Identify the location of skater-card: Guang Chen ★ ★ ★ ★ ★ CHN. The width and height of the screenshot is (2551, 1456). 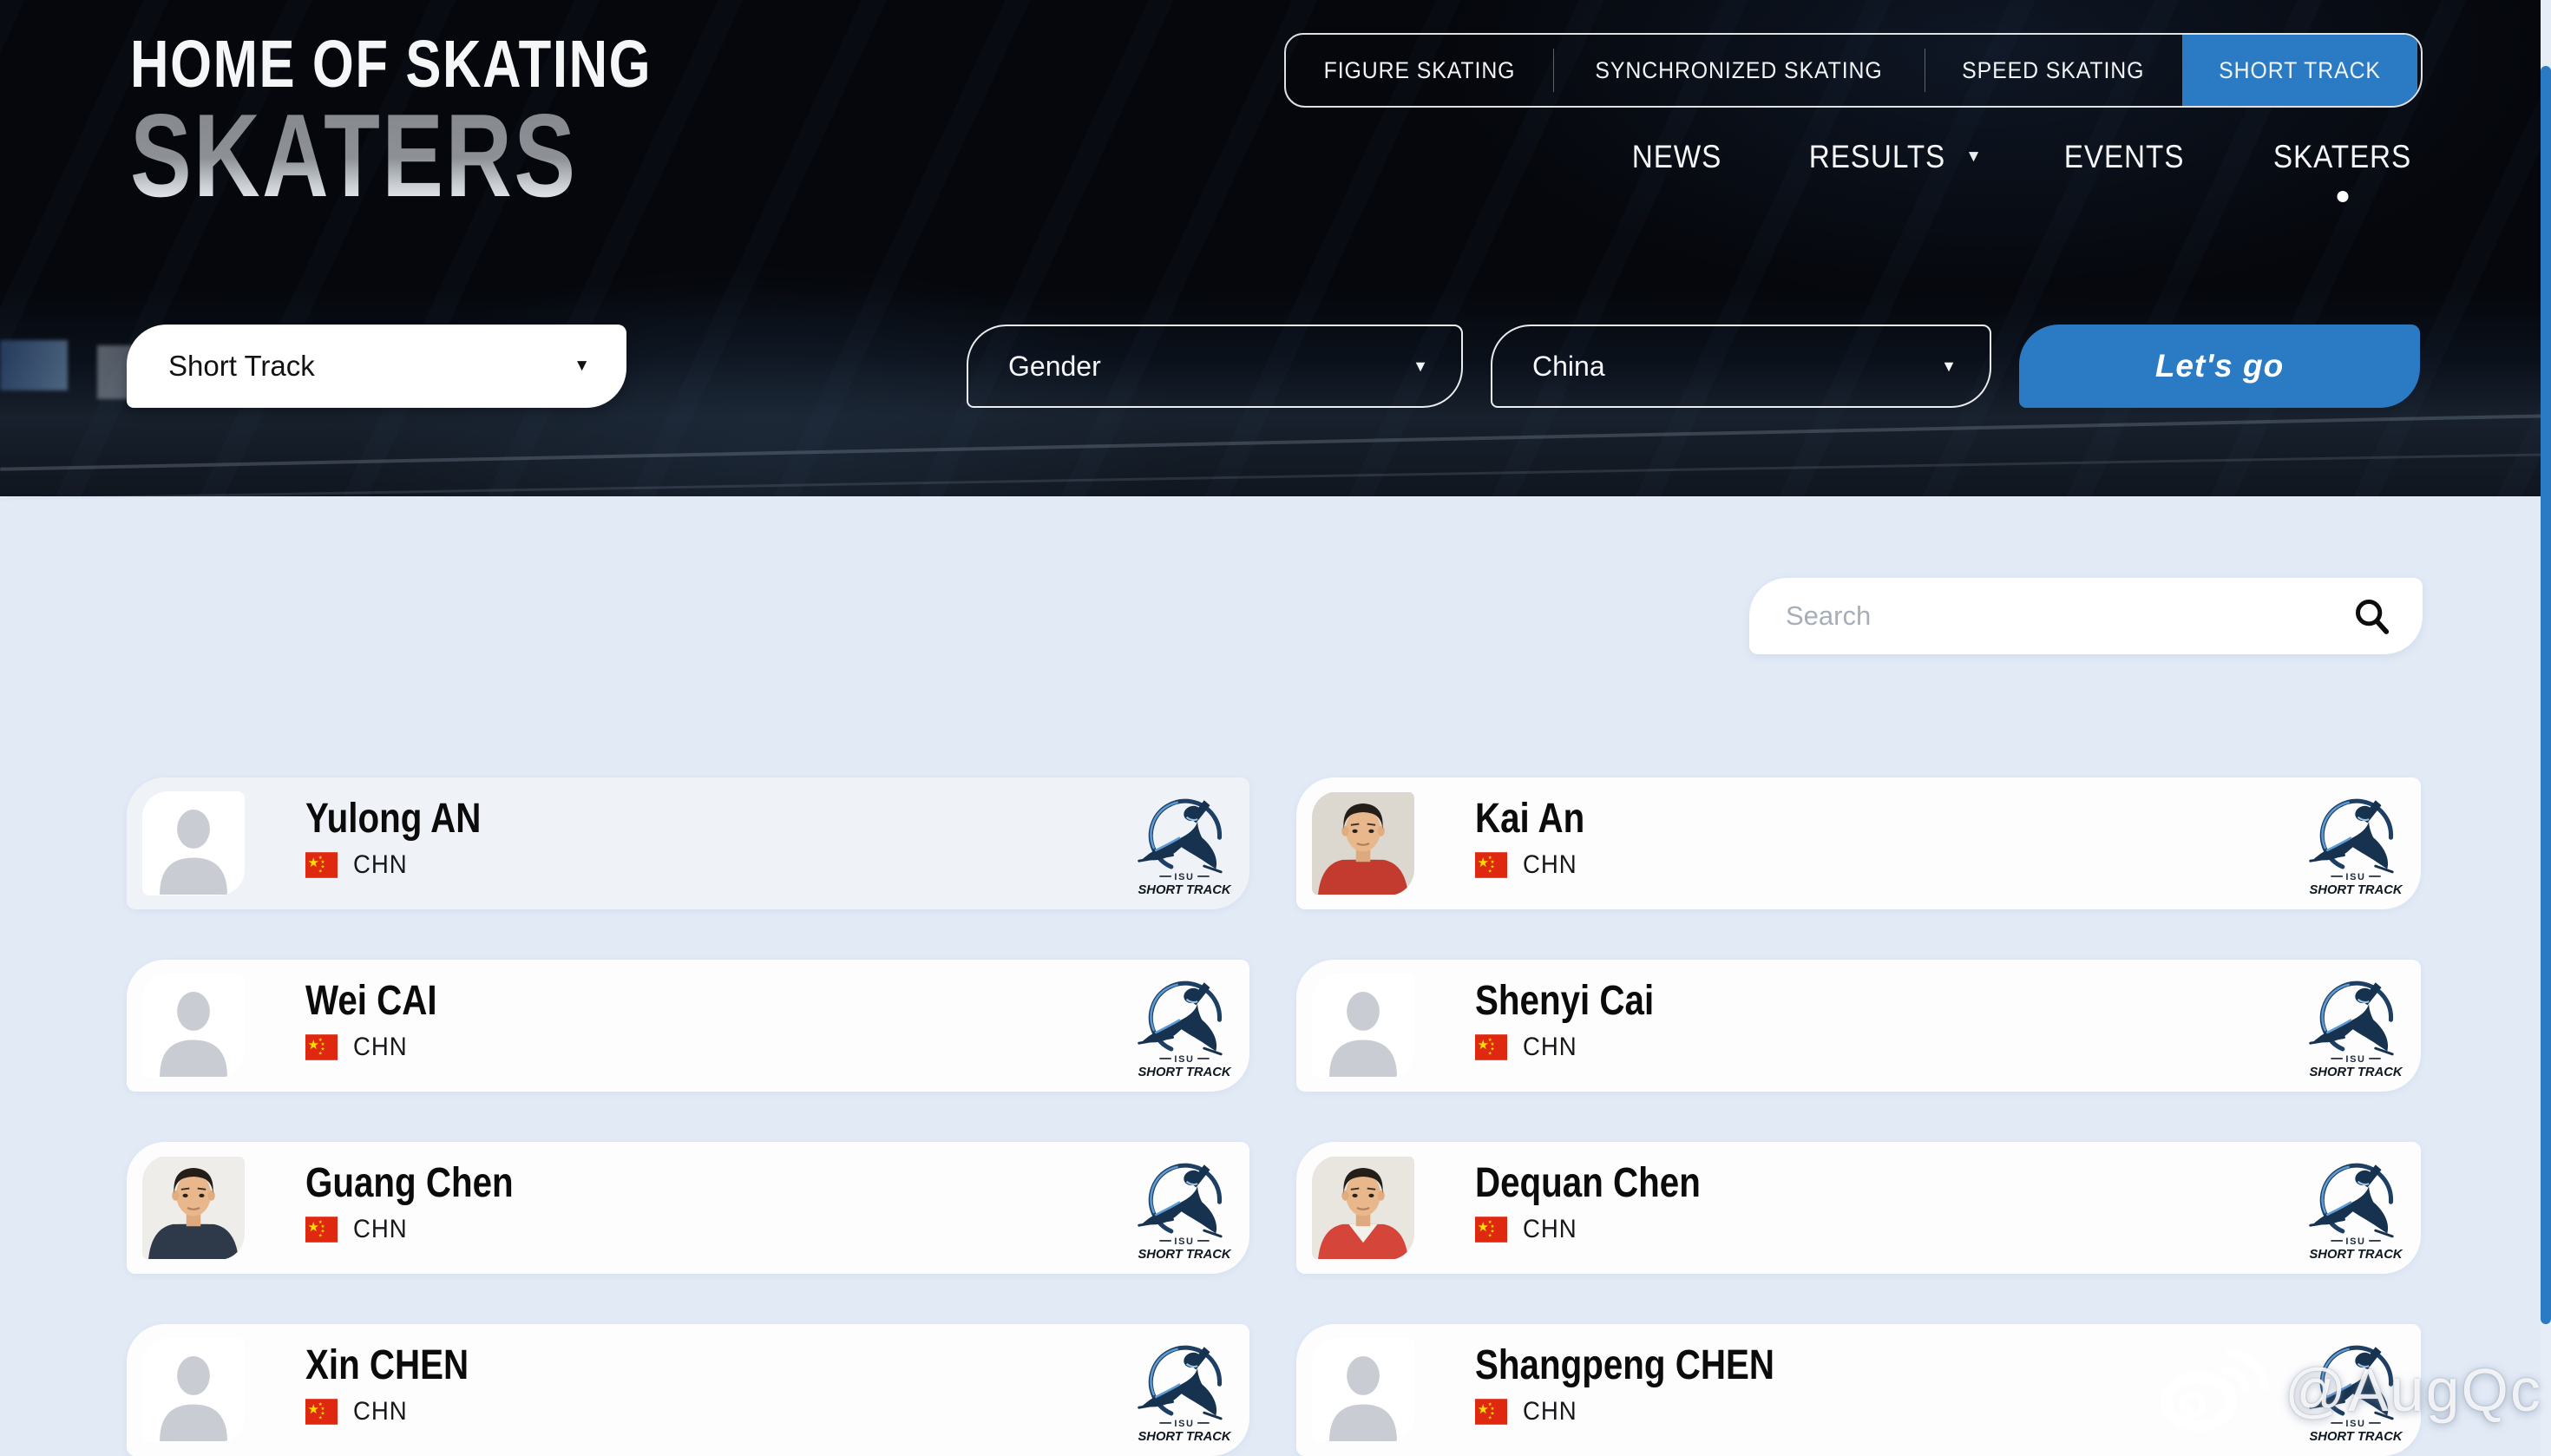
(688, 1208).